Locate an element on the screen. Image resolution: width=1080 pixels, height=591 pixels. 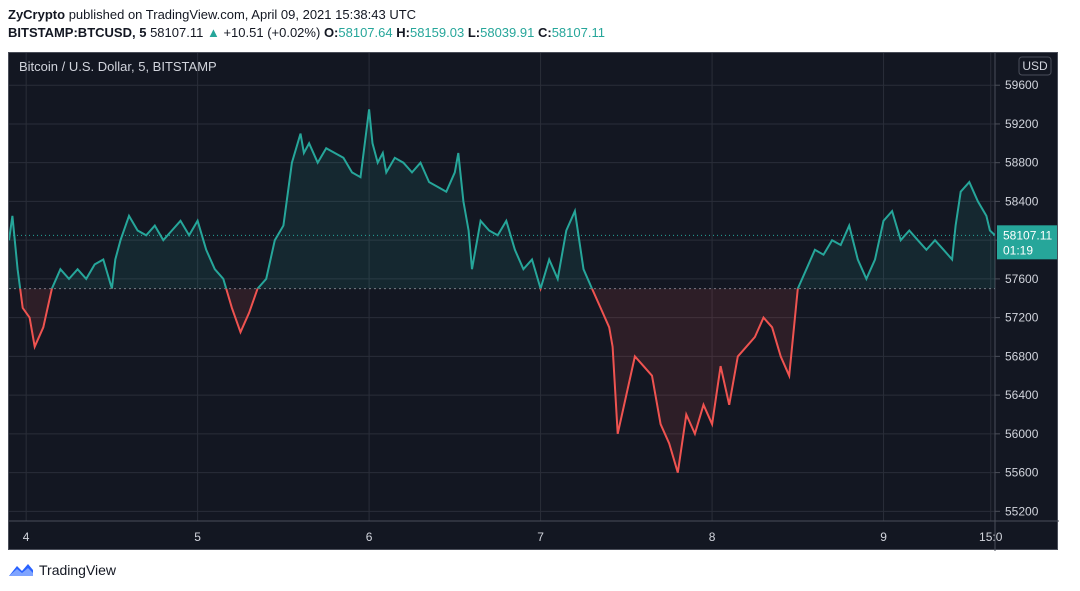
up-arrow-icon: ▲ is located at coordinates (213, 32).